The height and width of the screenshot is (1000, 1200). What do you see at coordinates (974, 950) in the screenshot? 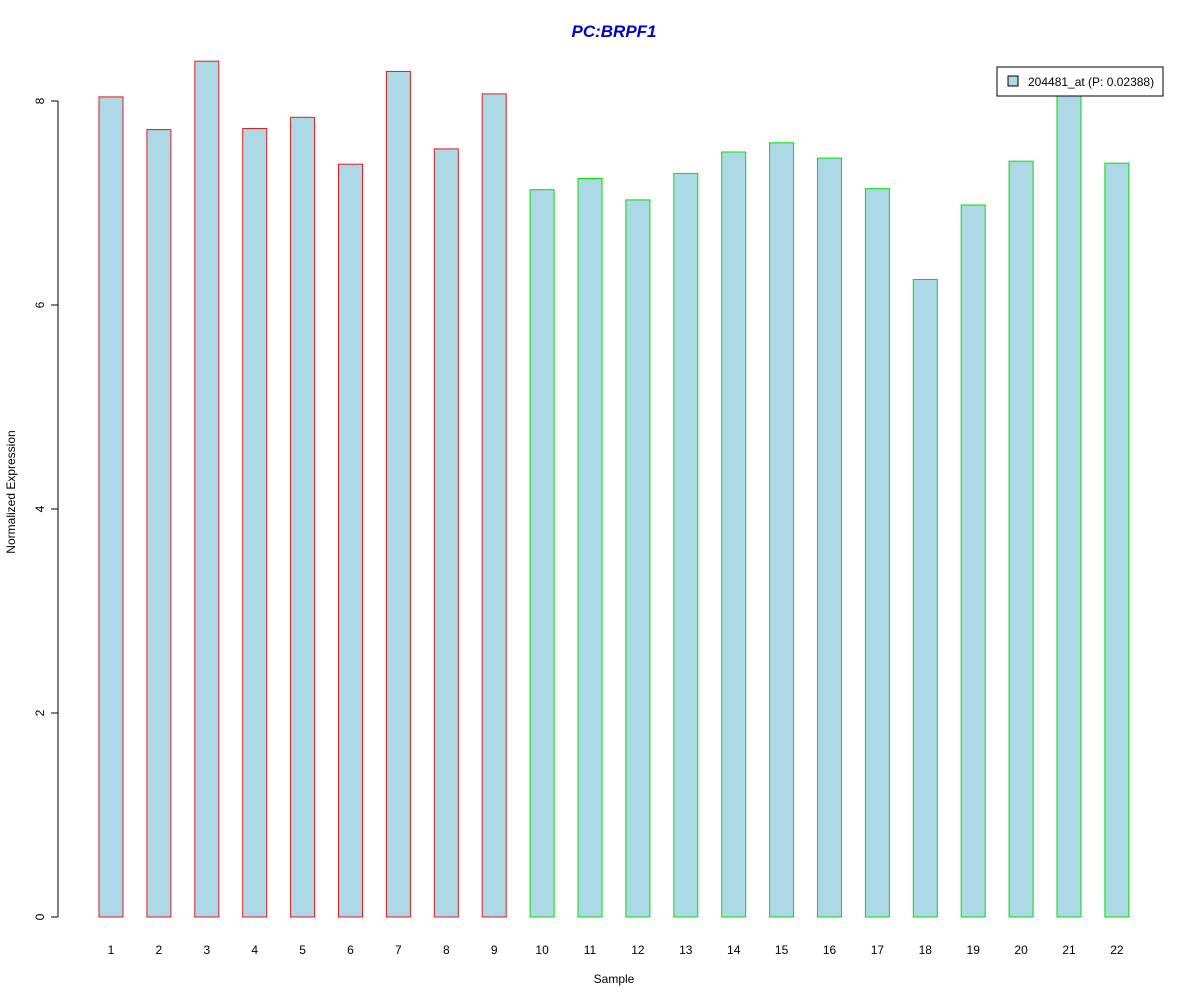
I see `x-tick-label: 19` at bounding box center [974, 950].